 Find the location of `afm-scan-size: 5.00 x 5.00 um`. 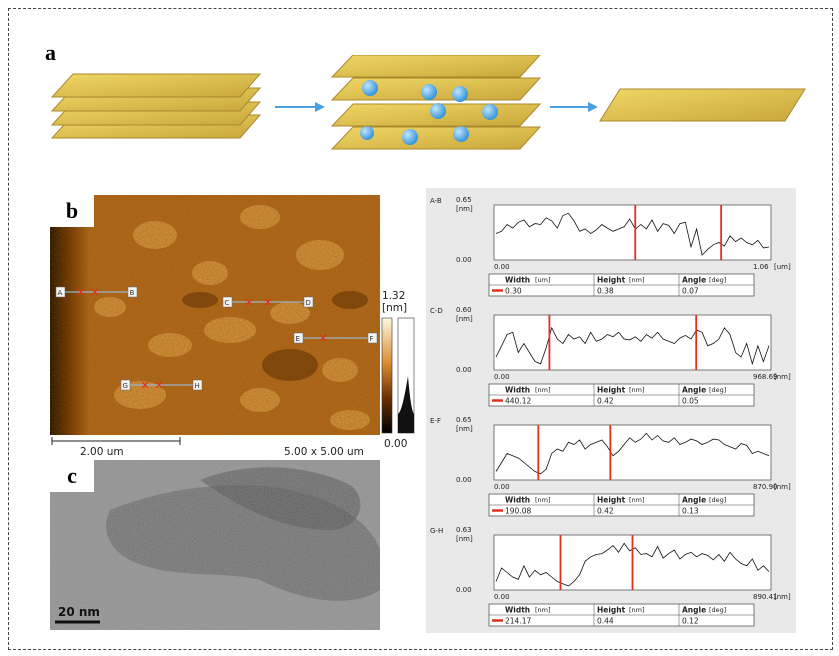

afm-scan-size: 5.00 x 5.00 um is located at coordinates (324, 452).